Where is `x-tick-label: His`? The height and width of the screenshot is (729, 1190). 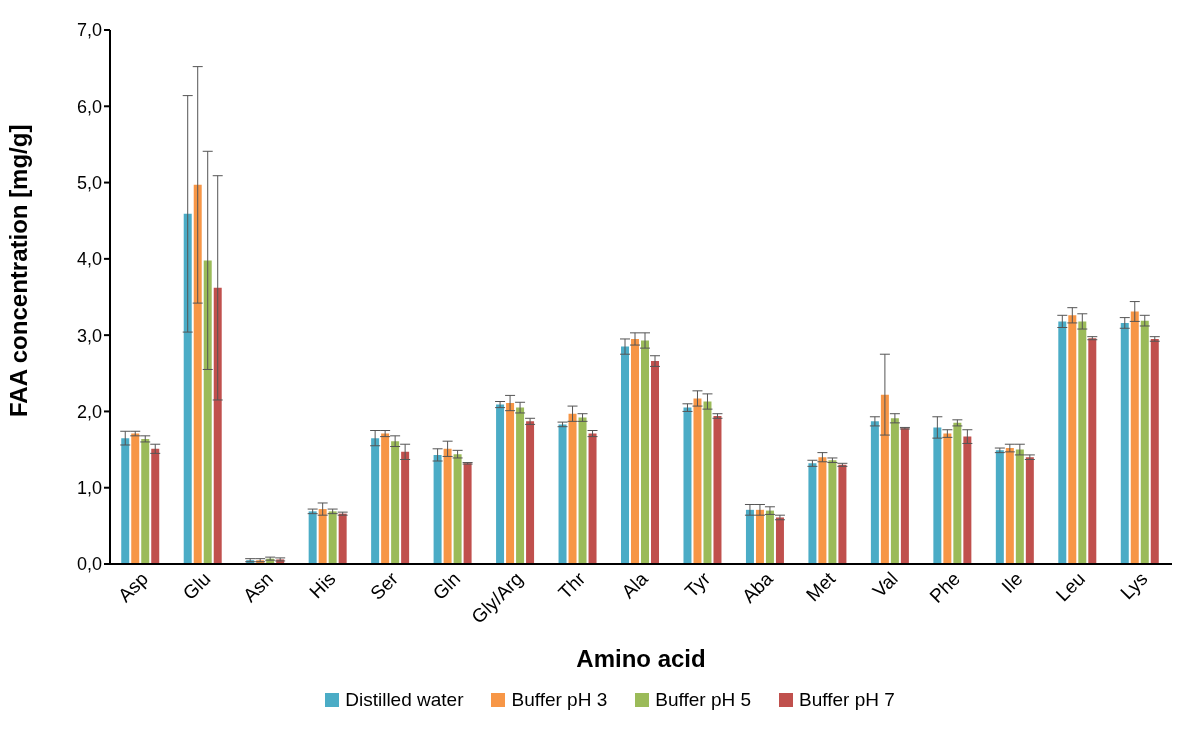 x-tick-label: His is located at coordinates (322, 585).